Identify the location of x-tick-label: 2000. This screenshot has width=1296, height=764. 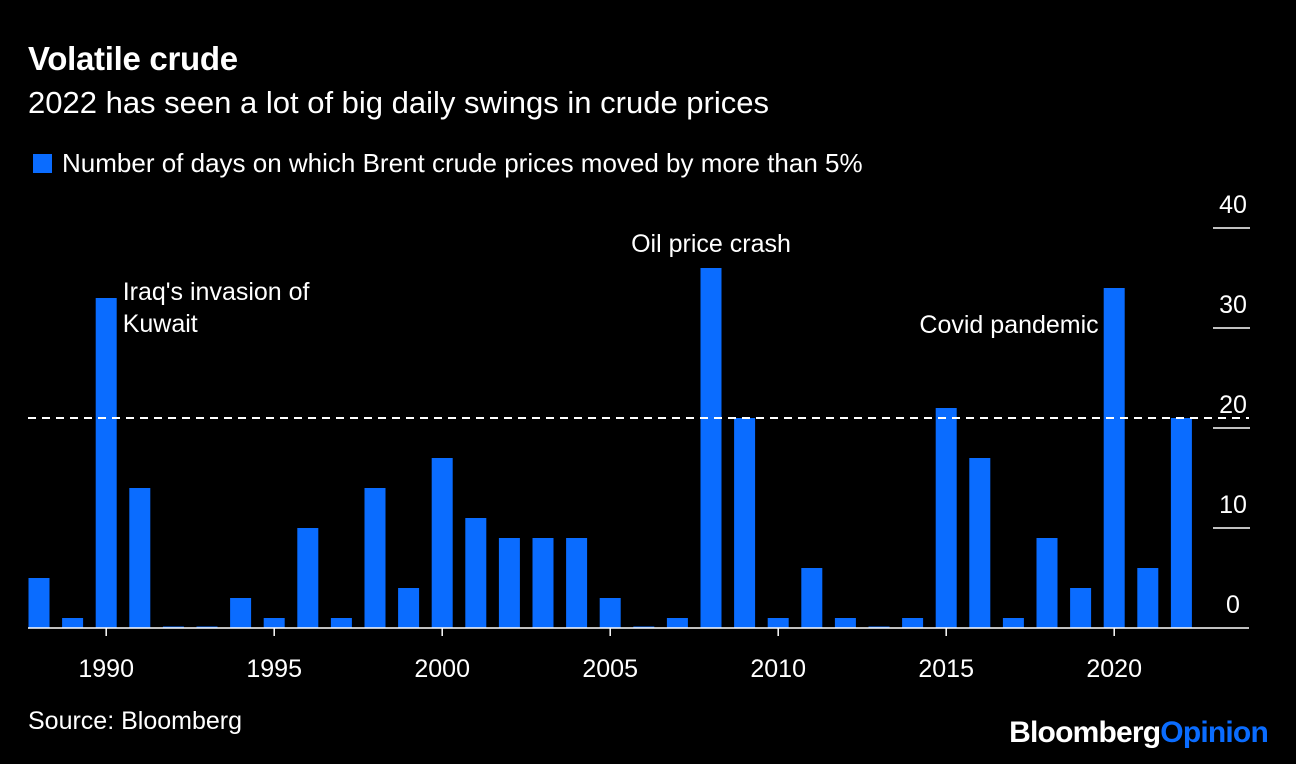
(442, 669).